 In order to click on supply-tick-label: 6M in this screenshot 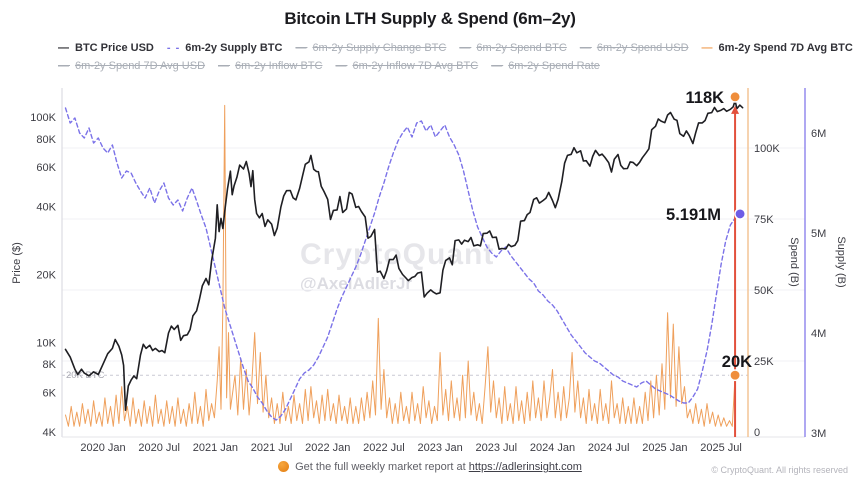, I will do `click(818, 134)`.